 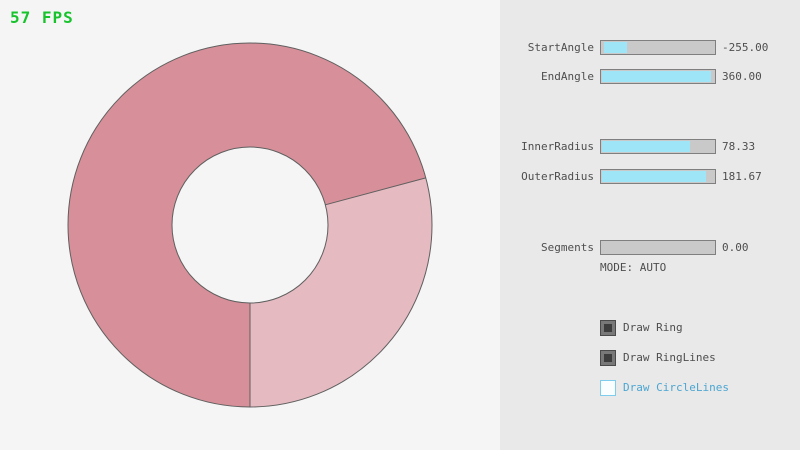 What do you see at coordinates (608, 328) in the screenshot?
I see `draw-ring-checkbox` at bounding box center [608, 328].